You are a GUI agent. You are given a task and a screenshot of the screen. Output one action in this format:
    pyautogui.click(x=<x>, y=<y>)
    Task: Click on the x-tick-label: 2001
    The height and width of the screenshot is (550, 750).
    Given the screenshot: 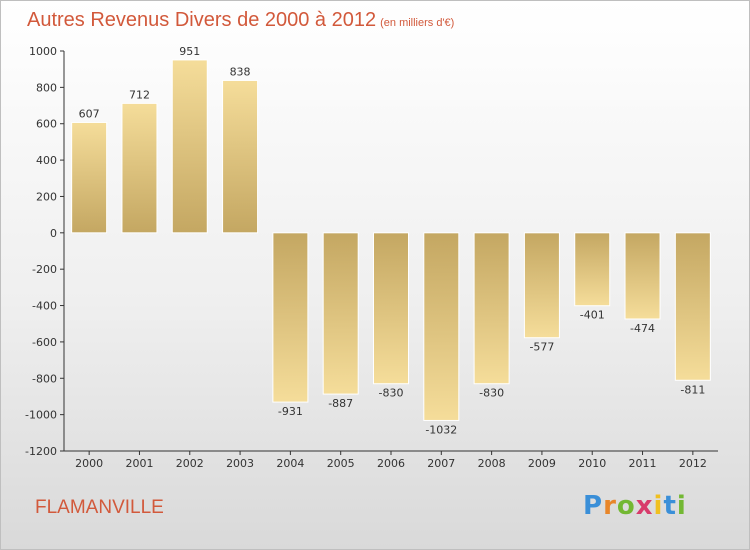 What is the action you would take?
    pyautogui.click(x=139, y=463)
    